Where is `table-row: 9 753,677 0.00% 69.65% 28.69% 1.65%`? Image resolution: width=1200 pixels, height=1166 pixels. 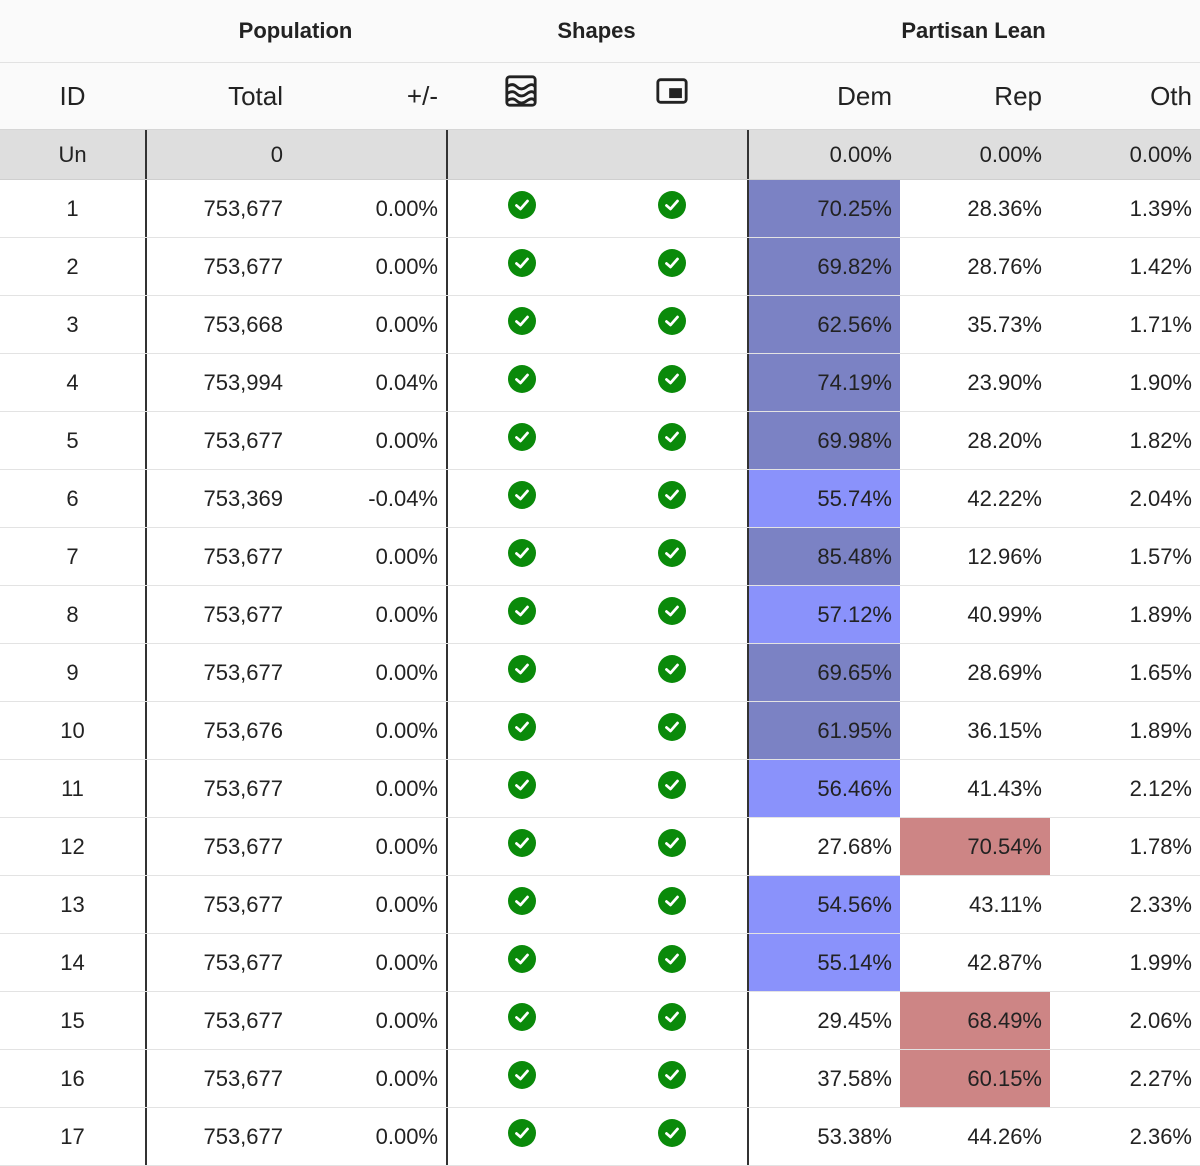 table-row: 9 753,677 0.00% 69.65% 28.69% 1.65% is located at coordinates (600, 673).